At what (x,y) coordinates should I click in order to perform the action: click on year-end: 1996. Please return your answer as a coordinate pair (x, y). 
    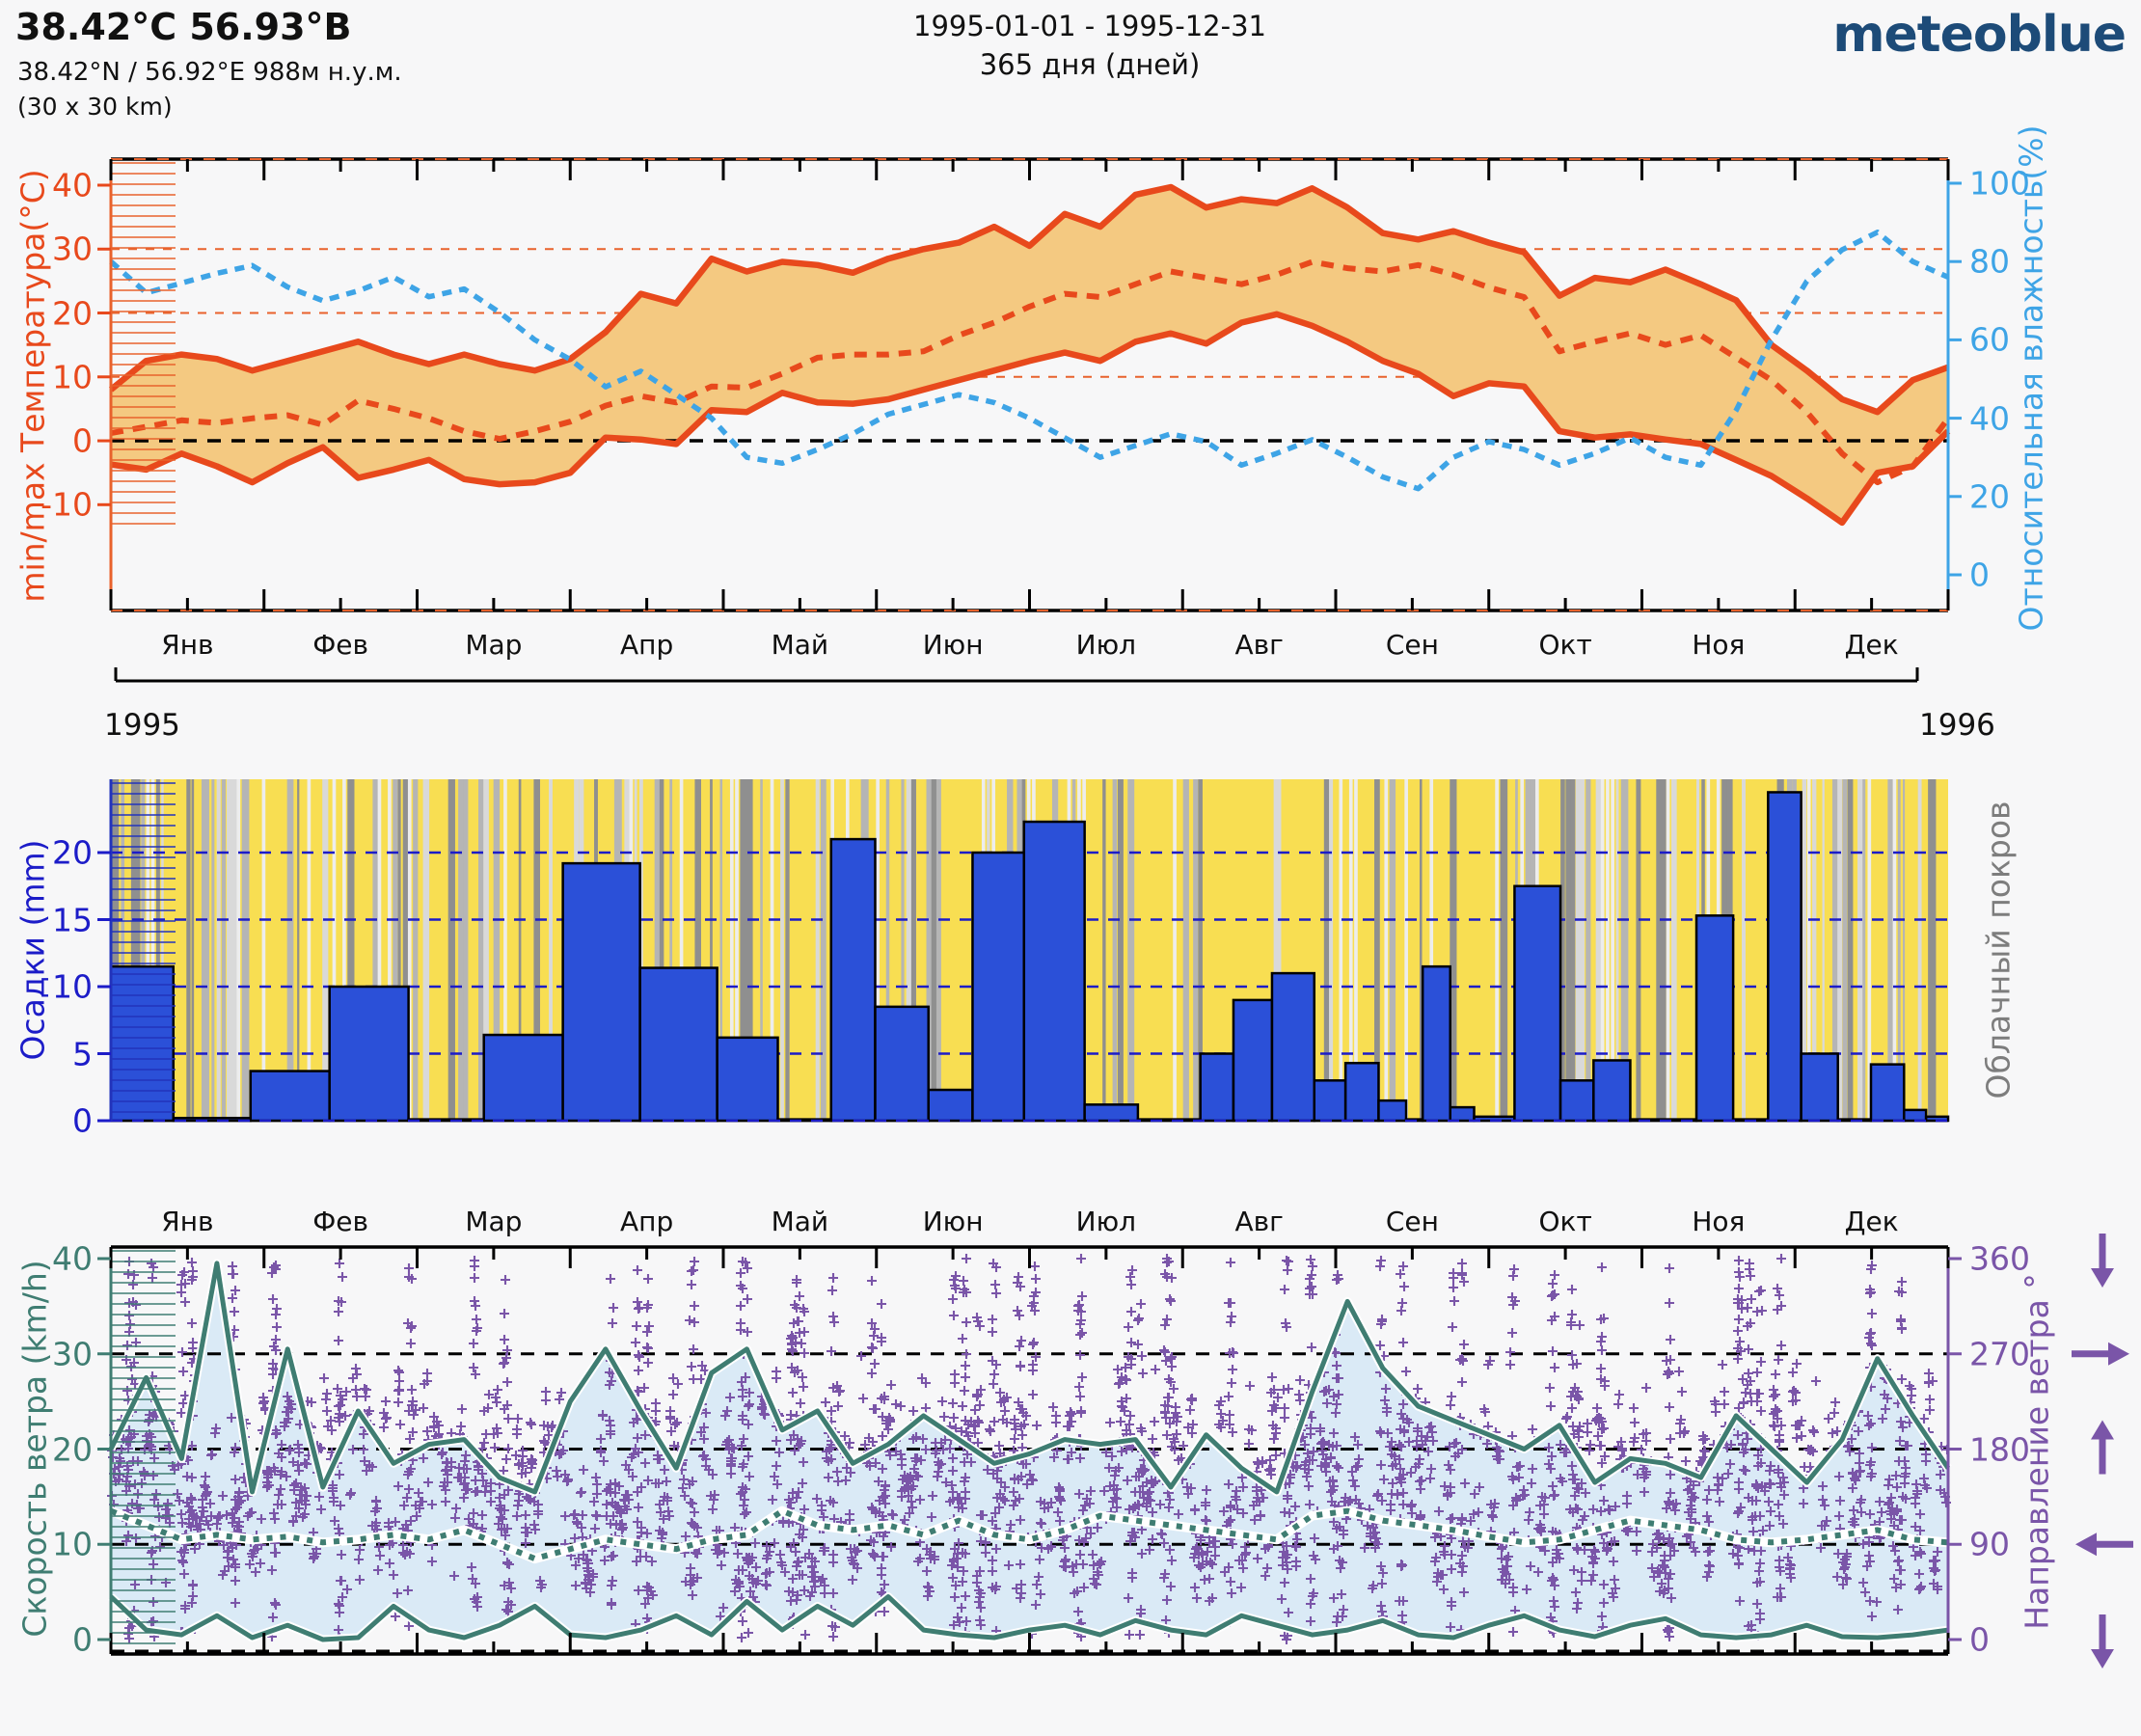
    Looking at the image, I should click on (1957, 725).